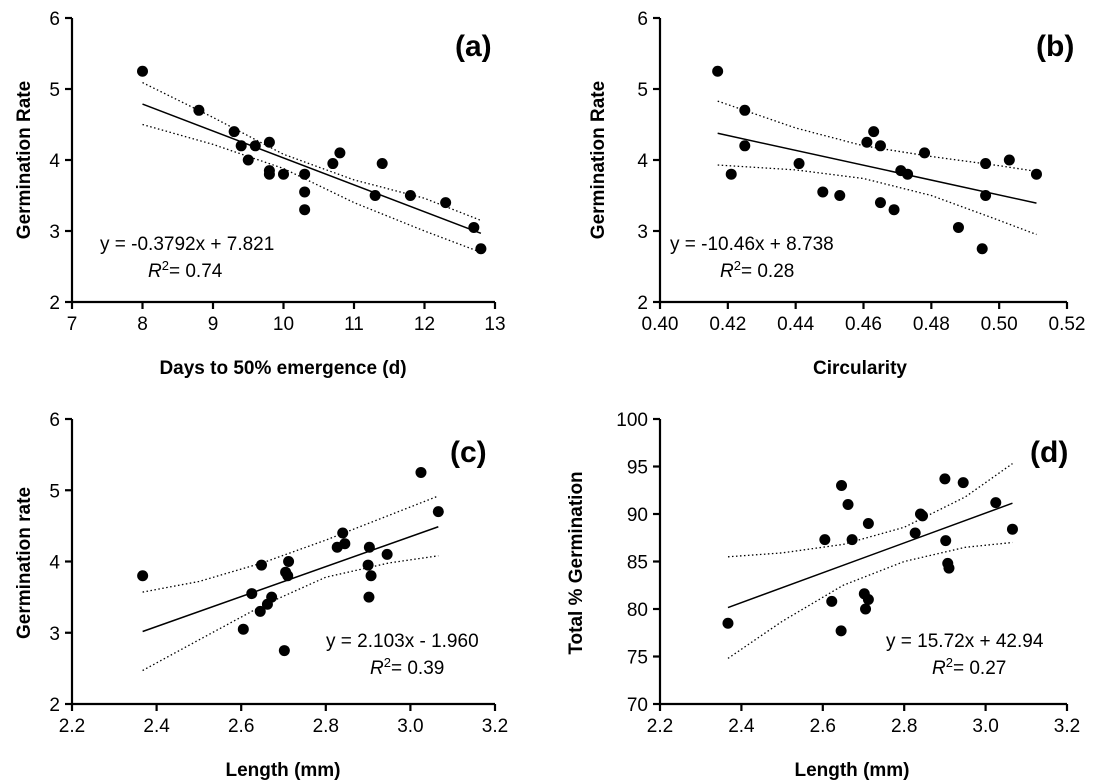 Image resolution: width=1097 pixels, height=782 pixels. I want to click on r-squared-value: = 0.27, so click(979, 668).